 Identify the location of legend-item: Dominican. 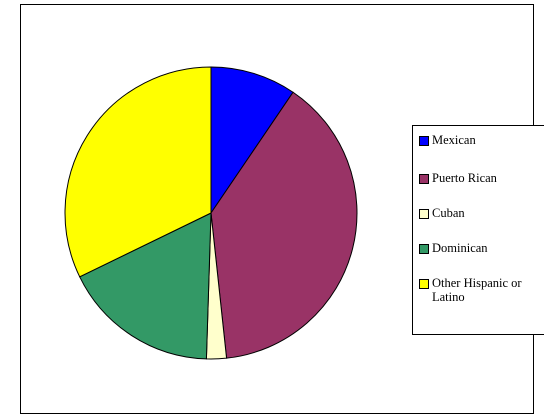
(481, 248).